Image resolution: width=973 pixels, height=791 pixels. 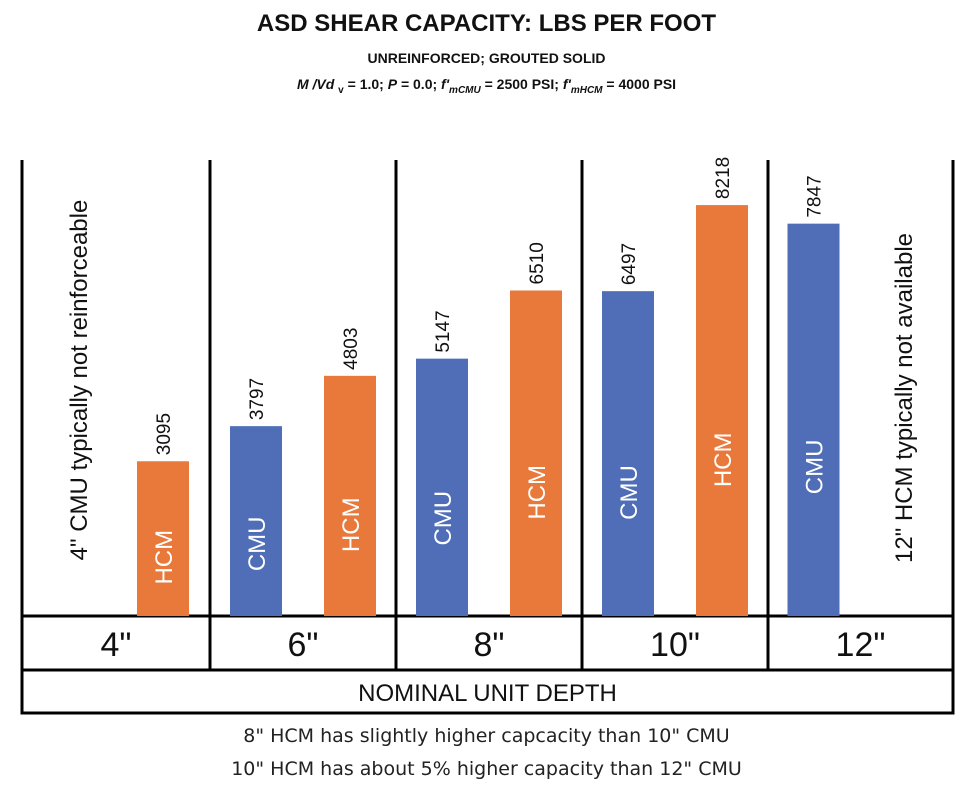 I want to click on chart-subtitle: UNREINFORCED; GROUTED SOLID, so click(x=486, y=58).